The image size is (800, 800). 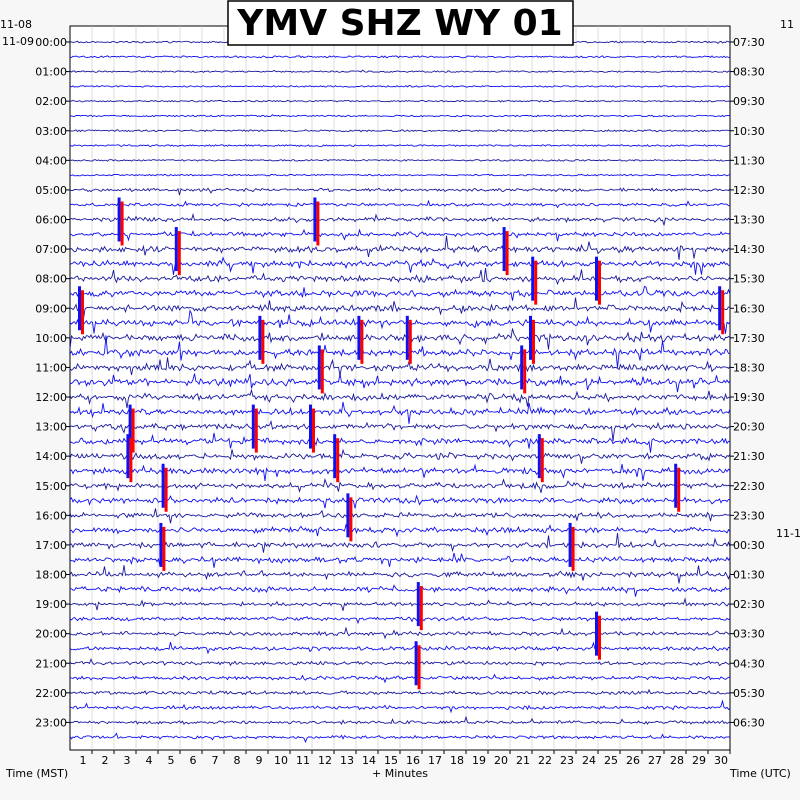 I want to click on x-axis-label: + Minutes, so click(x=400, y=773).